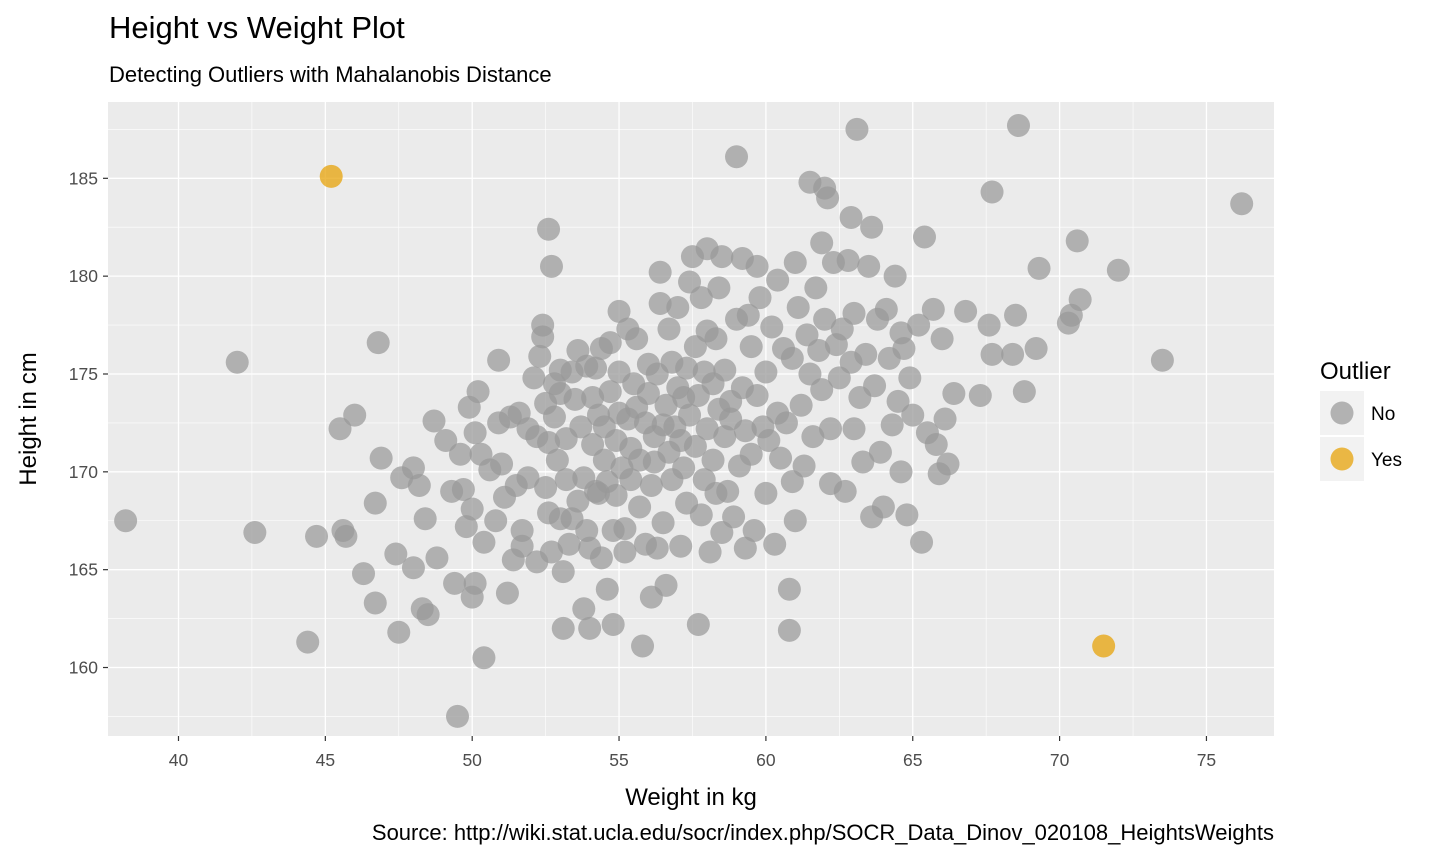 The image size is (1440, 864). What do you see at coordinates (618, 760) in the screenshot?
I see `x-tick-label: 55` at bounding box center [618, 760].